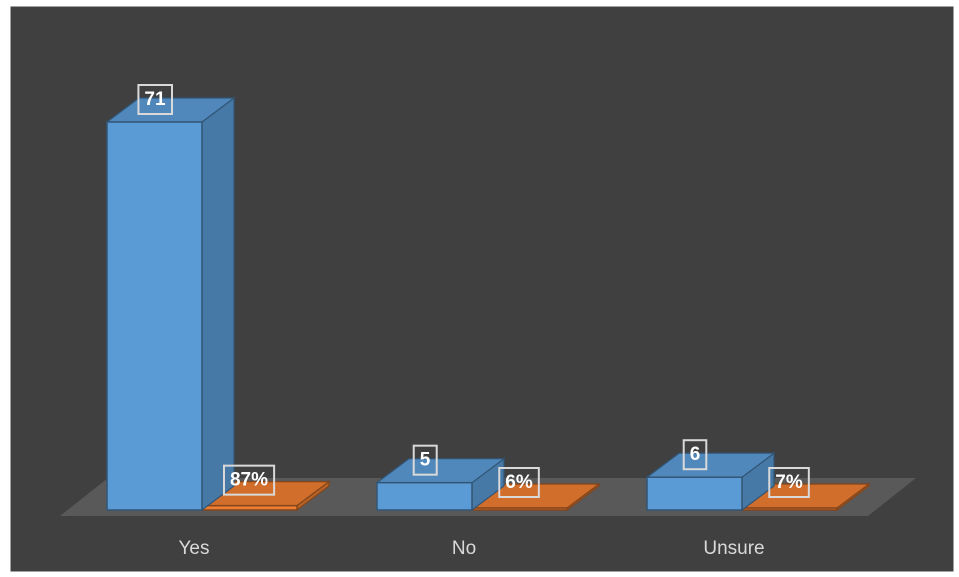 The height and width of the screenshot is (577, 959). What do you see at coordinates (249, 507) in the screenshot?
I see `bar-series-2-yes-front` at bounding box center [249, 507].